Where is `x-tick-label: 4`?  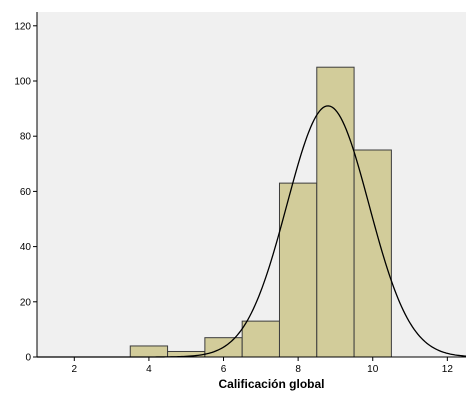
x-tick-label: 4 is located at coordinates (149, 369).